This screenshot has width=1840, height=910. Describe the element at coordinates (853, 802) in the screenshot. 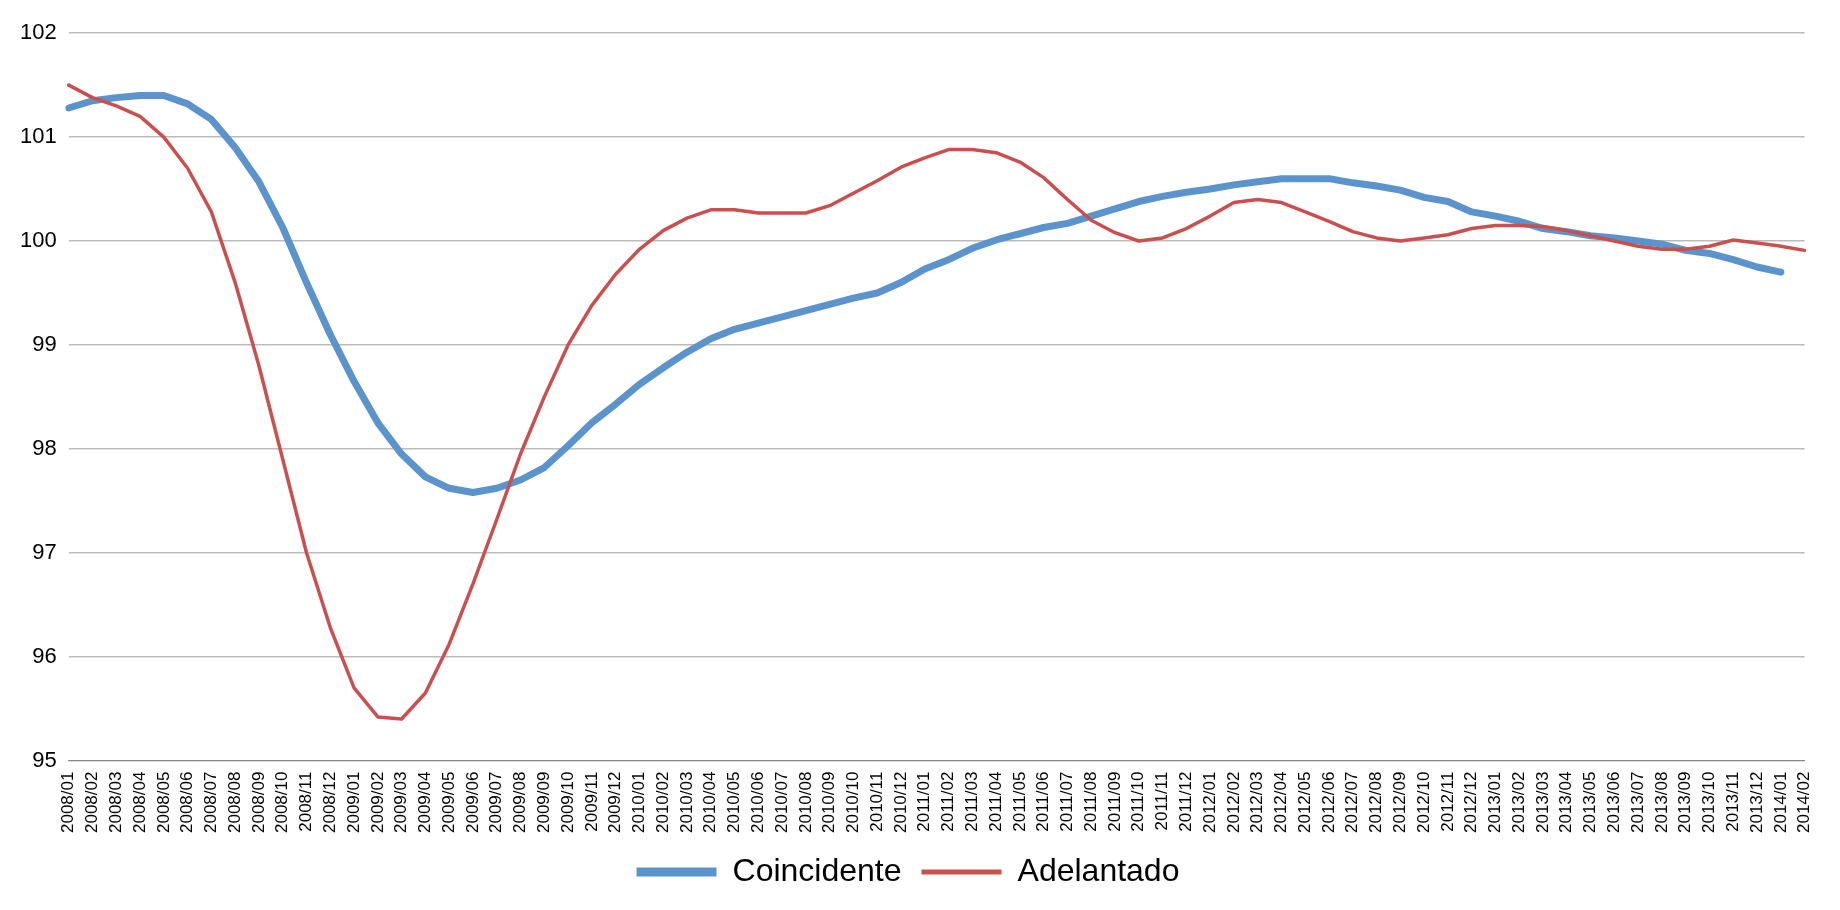

I see `x-tick-label: 2010/10` at that location.